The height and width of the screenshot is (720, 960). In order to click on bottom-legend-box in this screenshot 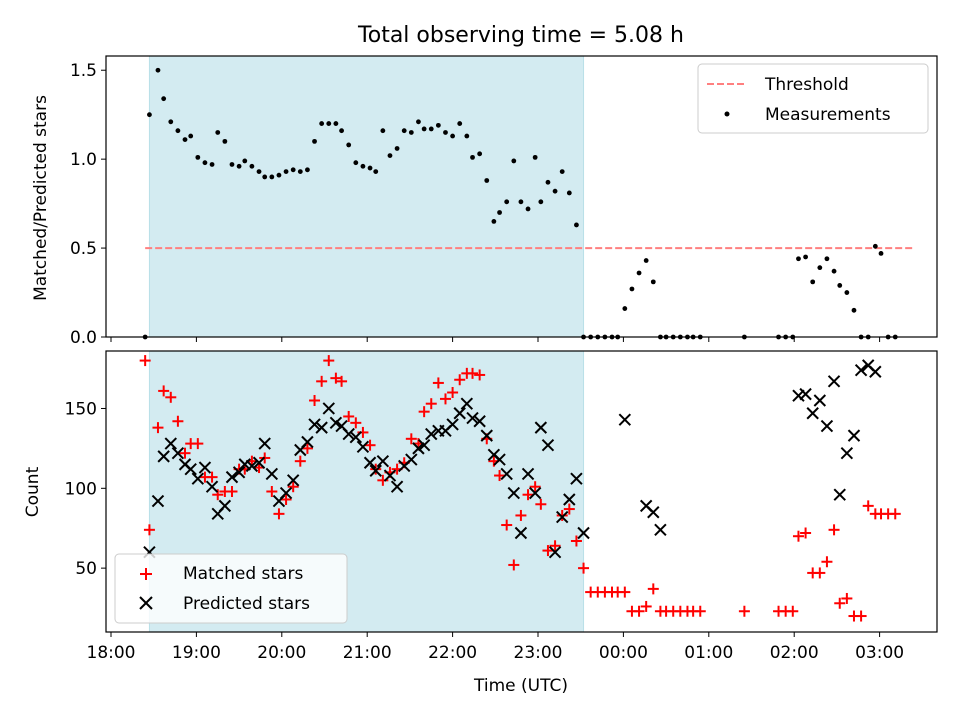, I will do `click(231, 588)`.